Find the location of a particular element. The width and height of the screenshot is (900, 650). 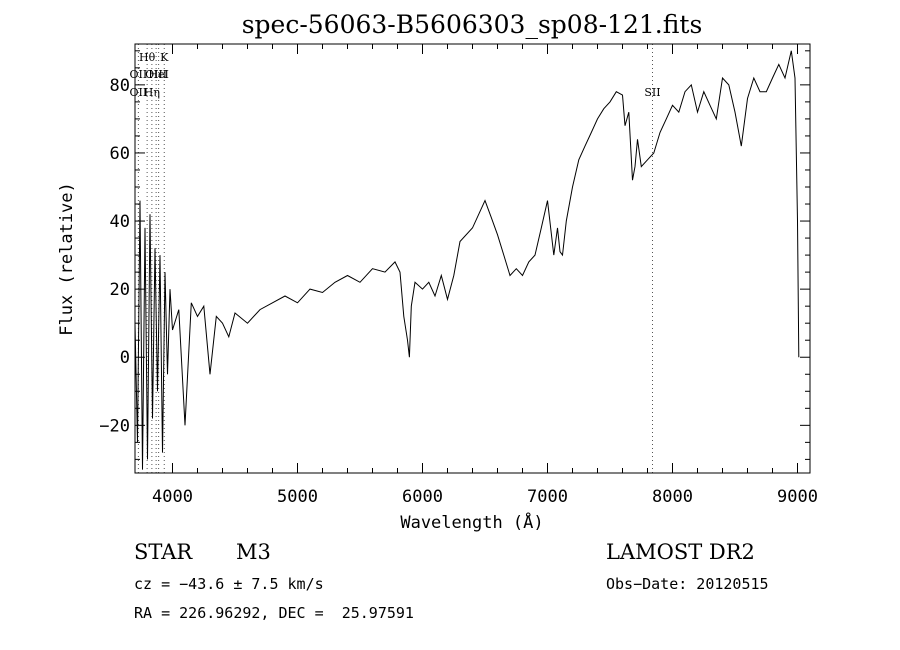

y-tick-label: 60 is located at coordinates (120, 154).